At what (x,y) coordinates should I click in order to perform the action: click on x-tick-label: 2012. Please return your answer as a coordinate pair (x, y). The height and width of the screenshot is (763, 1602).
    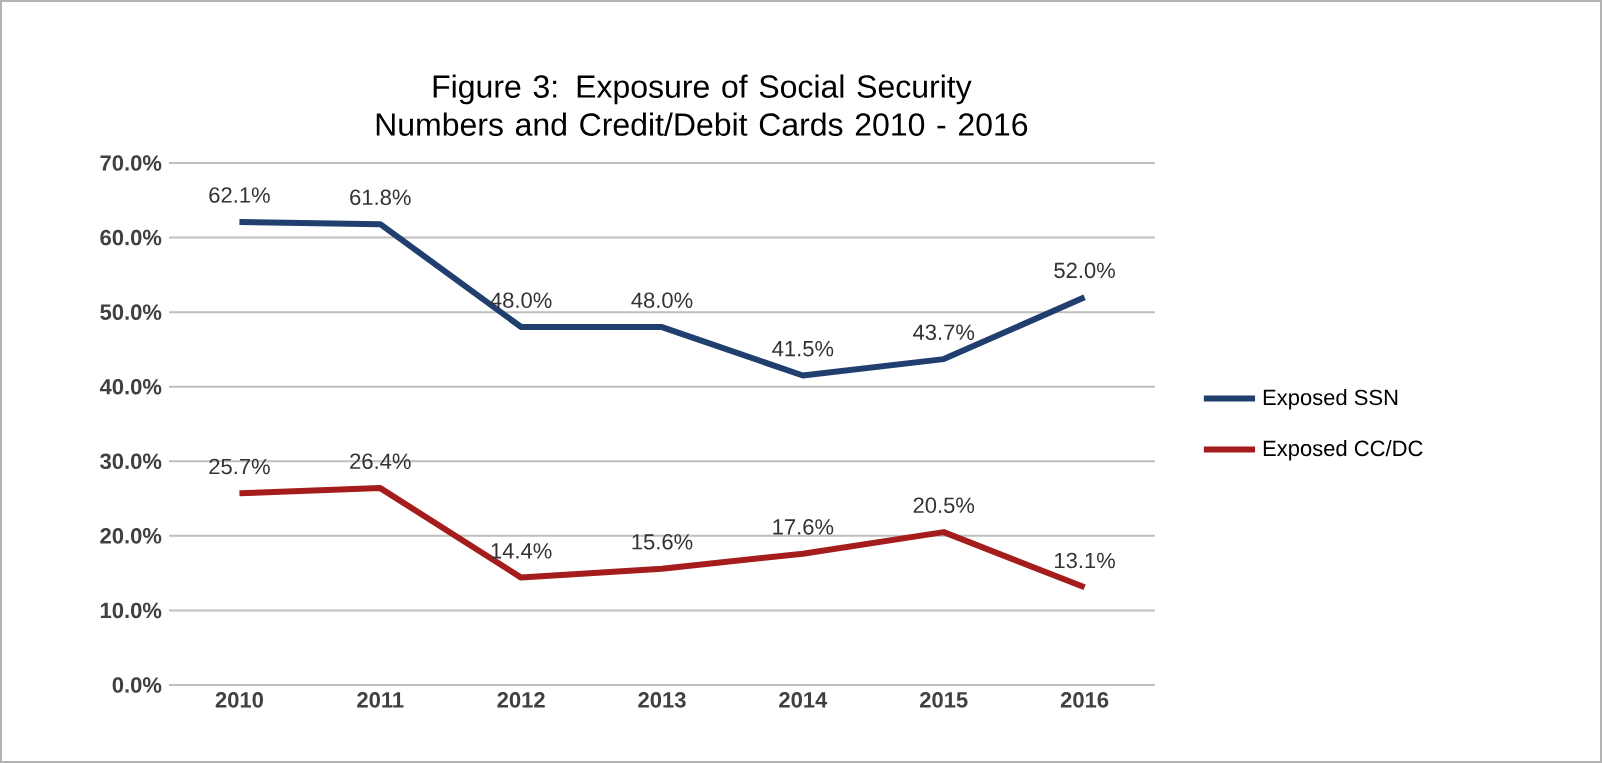
    Looking at the image, I should click on (521, 700).